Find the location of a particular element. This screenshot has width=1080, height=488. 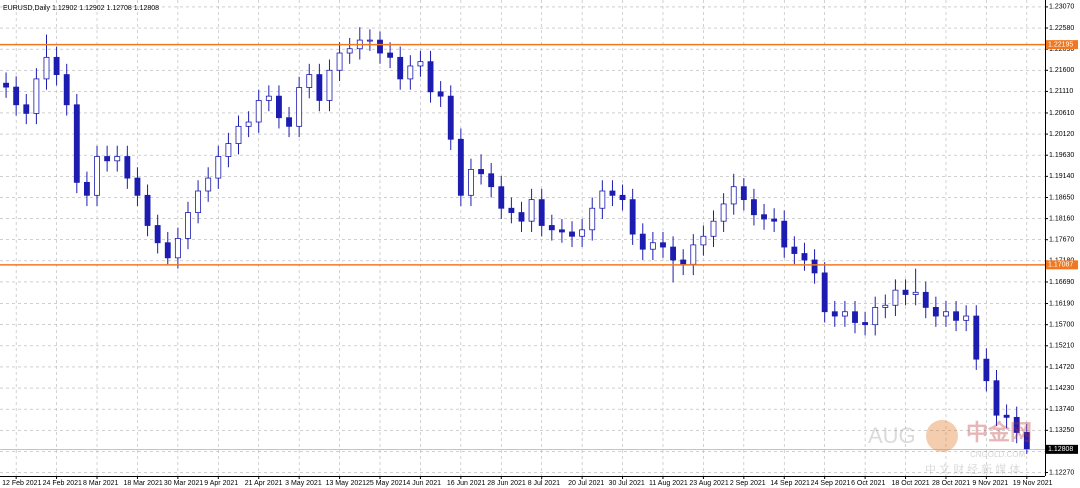

x-tick-label: 9 Nov 2021 is located at coordinates (990, 483).